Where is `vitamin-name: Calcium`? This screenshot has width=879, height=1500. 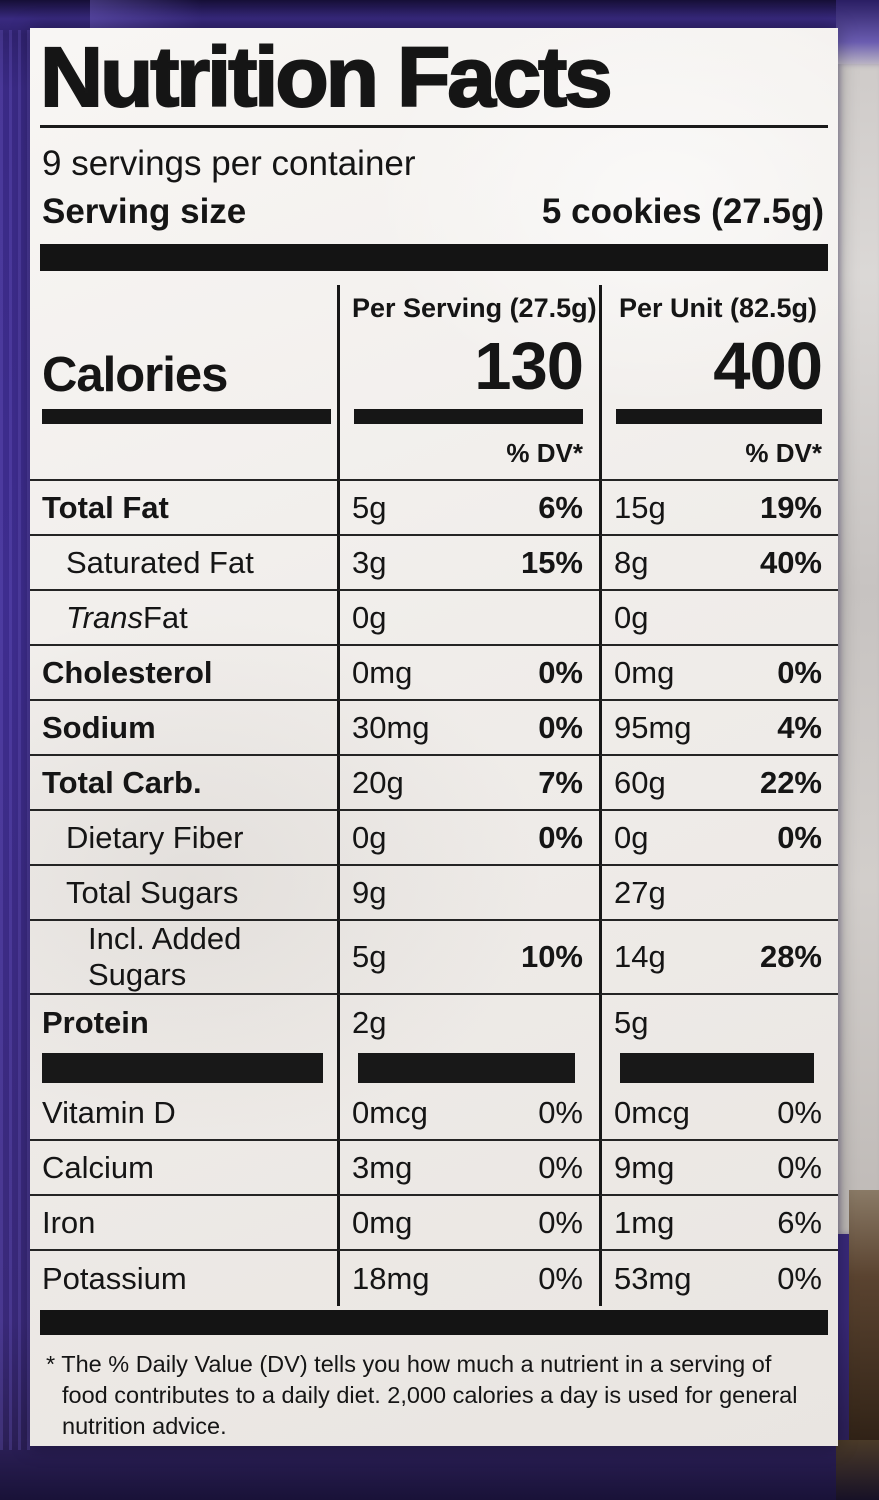
vitamin-name: Calcium is located at coordinates (183, 1169).